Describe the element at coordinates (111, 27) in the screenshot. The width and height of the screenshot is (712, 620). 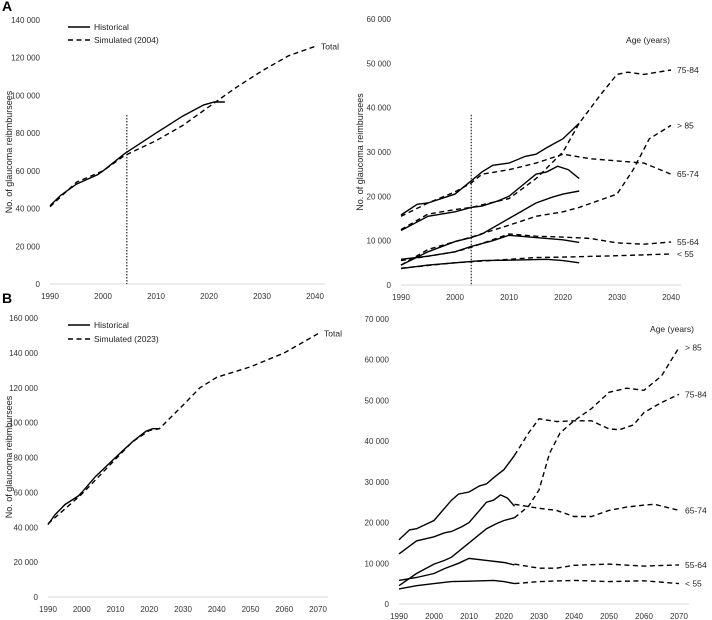
I see `legend-entry: Historical` at that location.